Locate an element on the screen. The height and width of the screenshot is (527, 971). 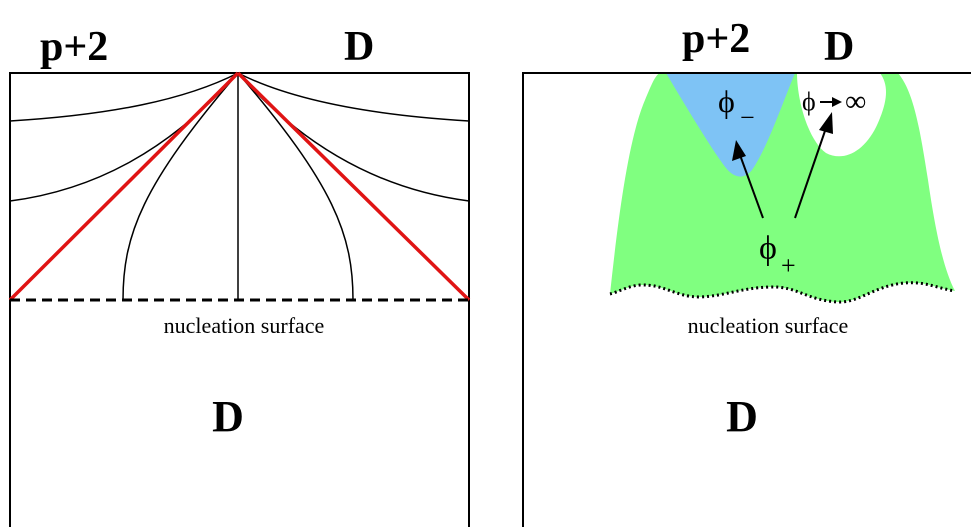
infinity-label: ∞ is located at coordinates (855, 101).